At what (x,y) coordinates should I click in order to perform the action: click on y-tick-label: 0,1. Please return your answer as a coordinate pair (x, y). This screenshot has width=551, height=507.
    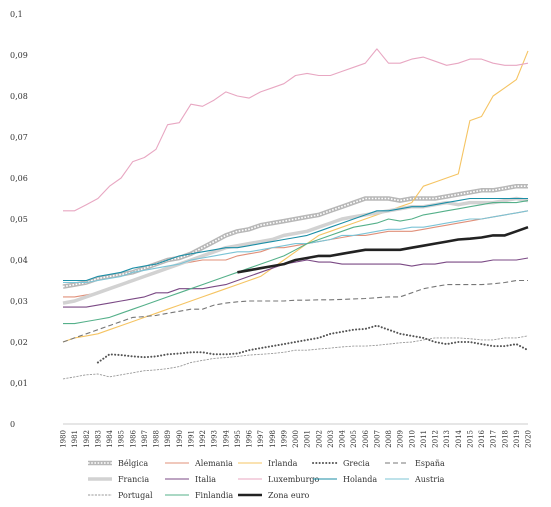
    Looking at the image, I should click on (16, 14).